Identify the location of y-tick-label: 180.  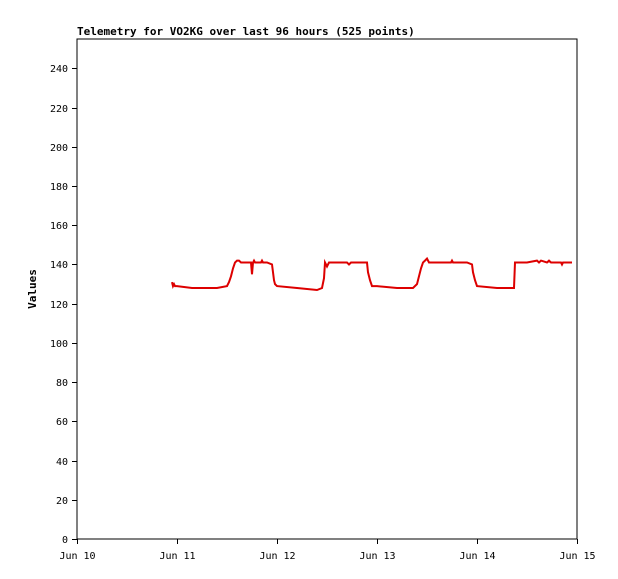
(59, 187).